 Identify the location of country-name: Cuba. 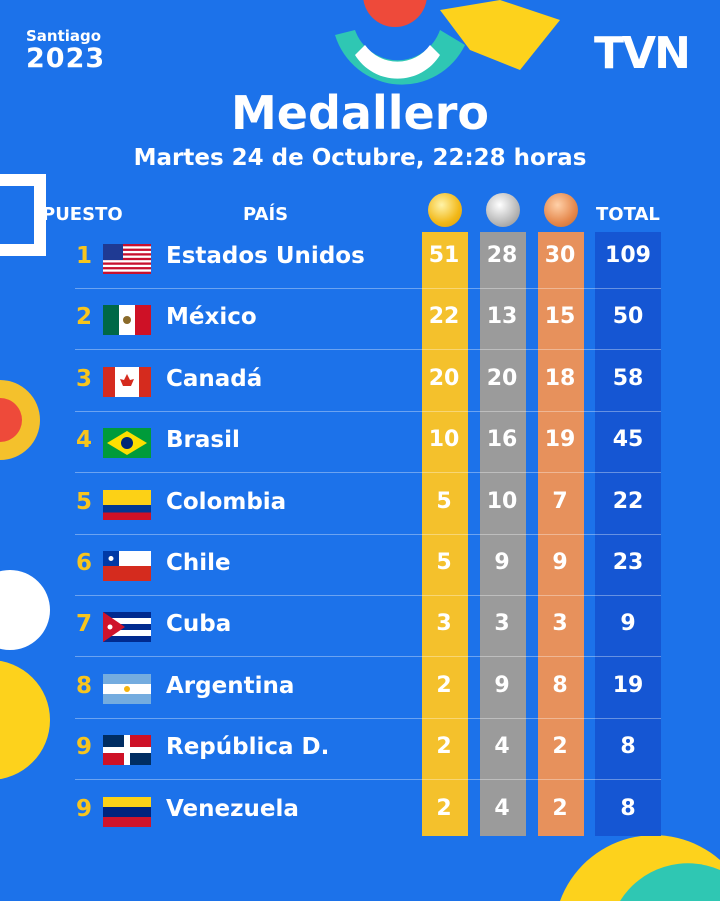
(199, 624).